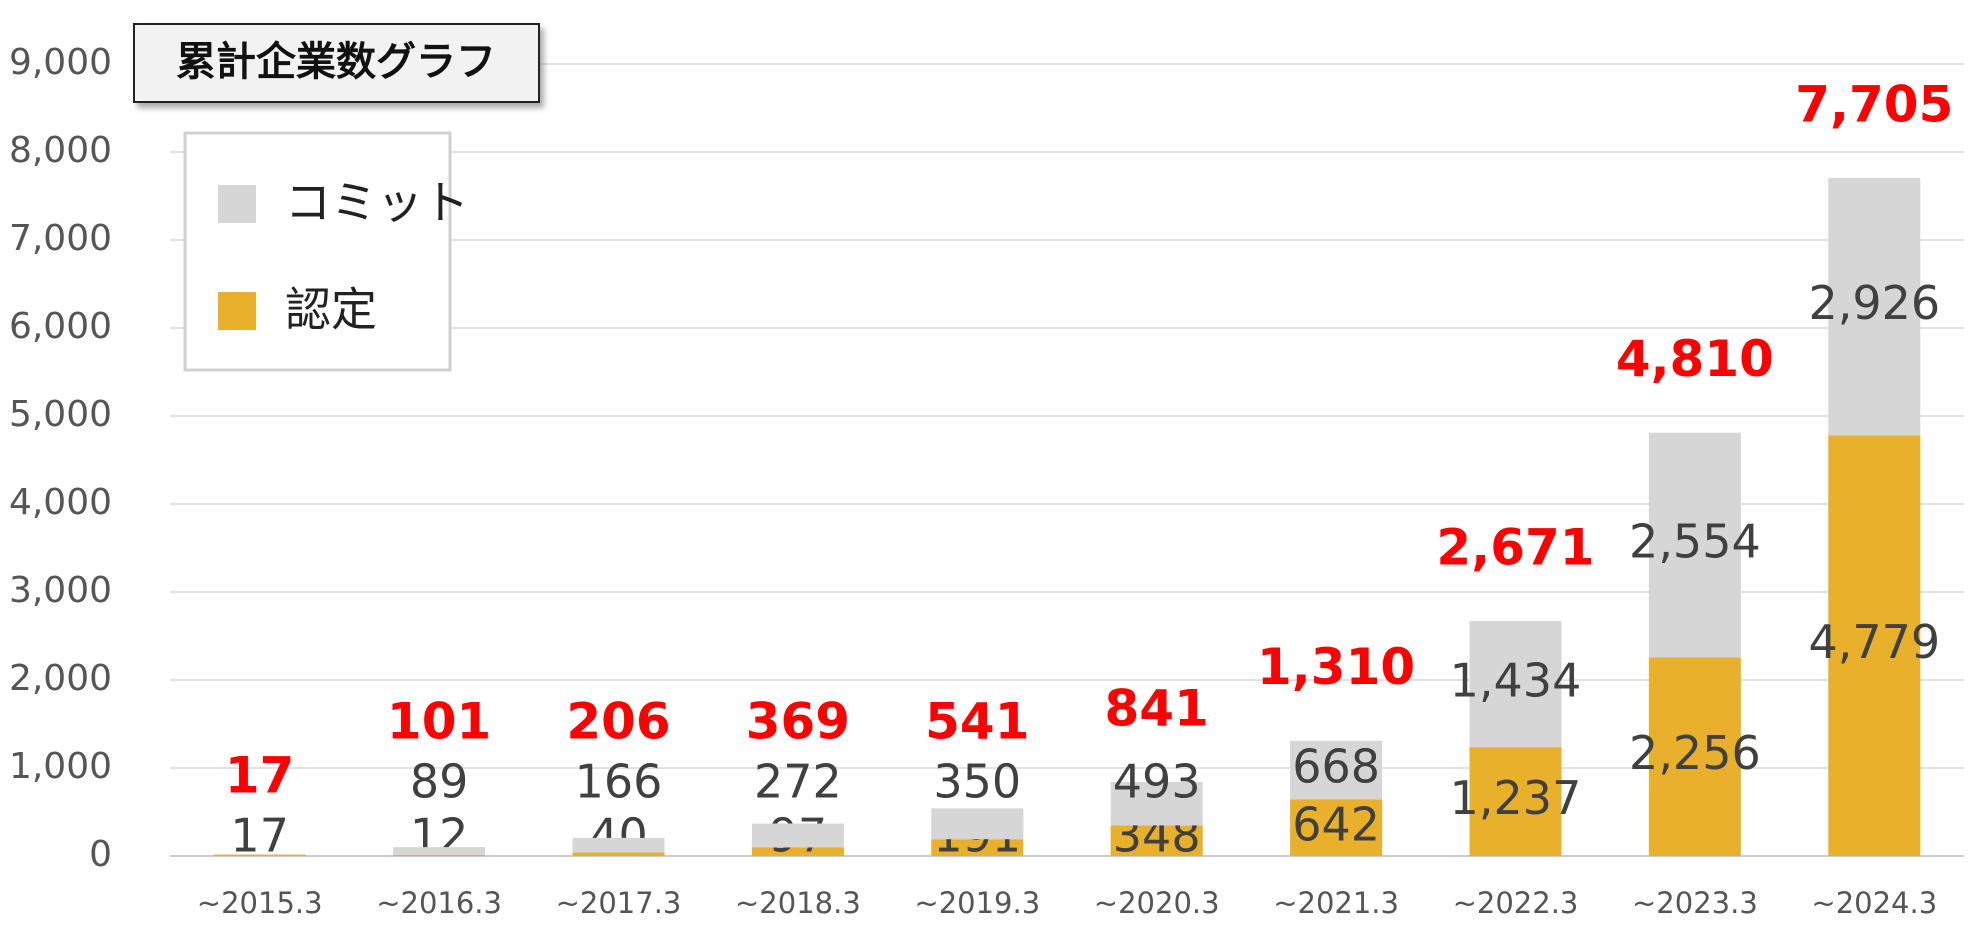 Image resolution: width=1980 pixels, height=944 pixels. I want to click on total-label: 841, so click(1157, 708).